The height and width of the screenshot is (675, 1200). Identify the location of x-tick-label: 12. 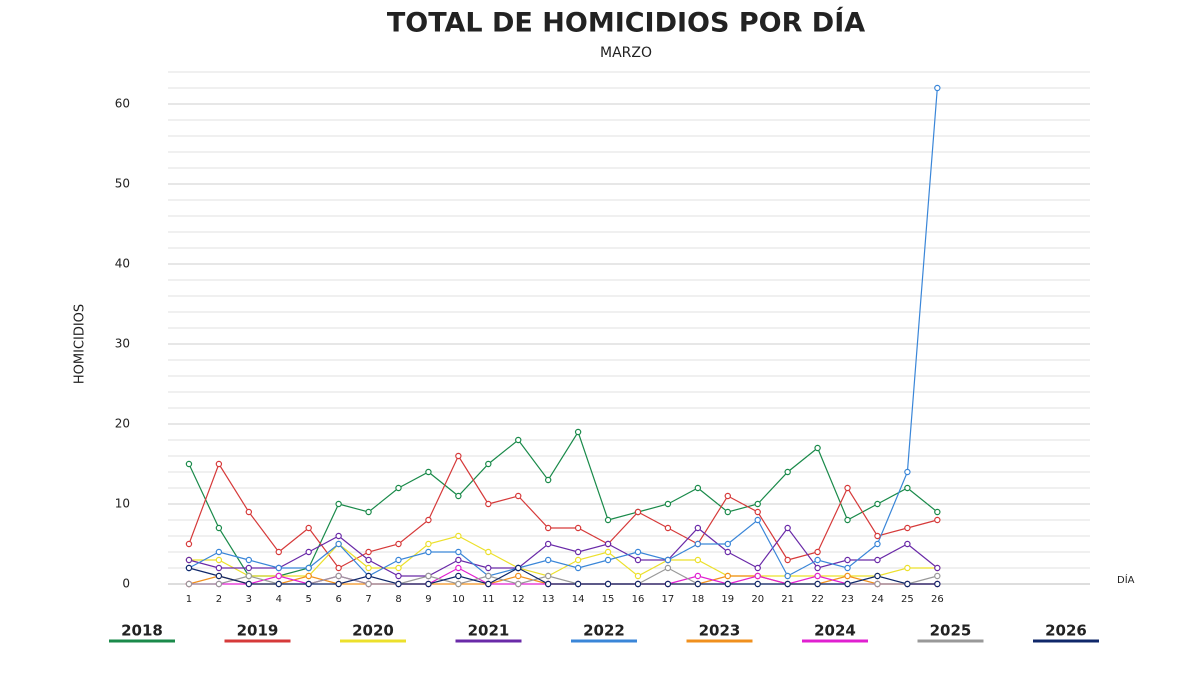
(518, 599).